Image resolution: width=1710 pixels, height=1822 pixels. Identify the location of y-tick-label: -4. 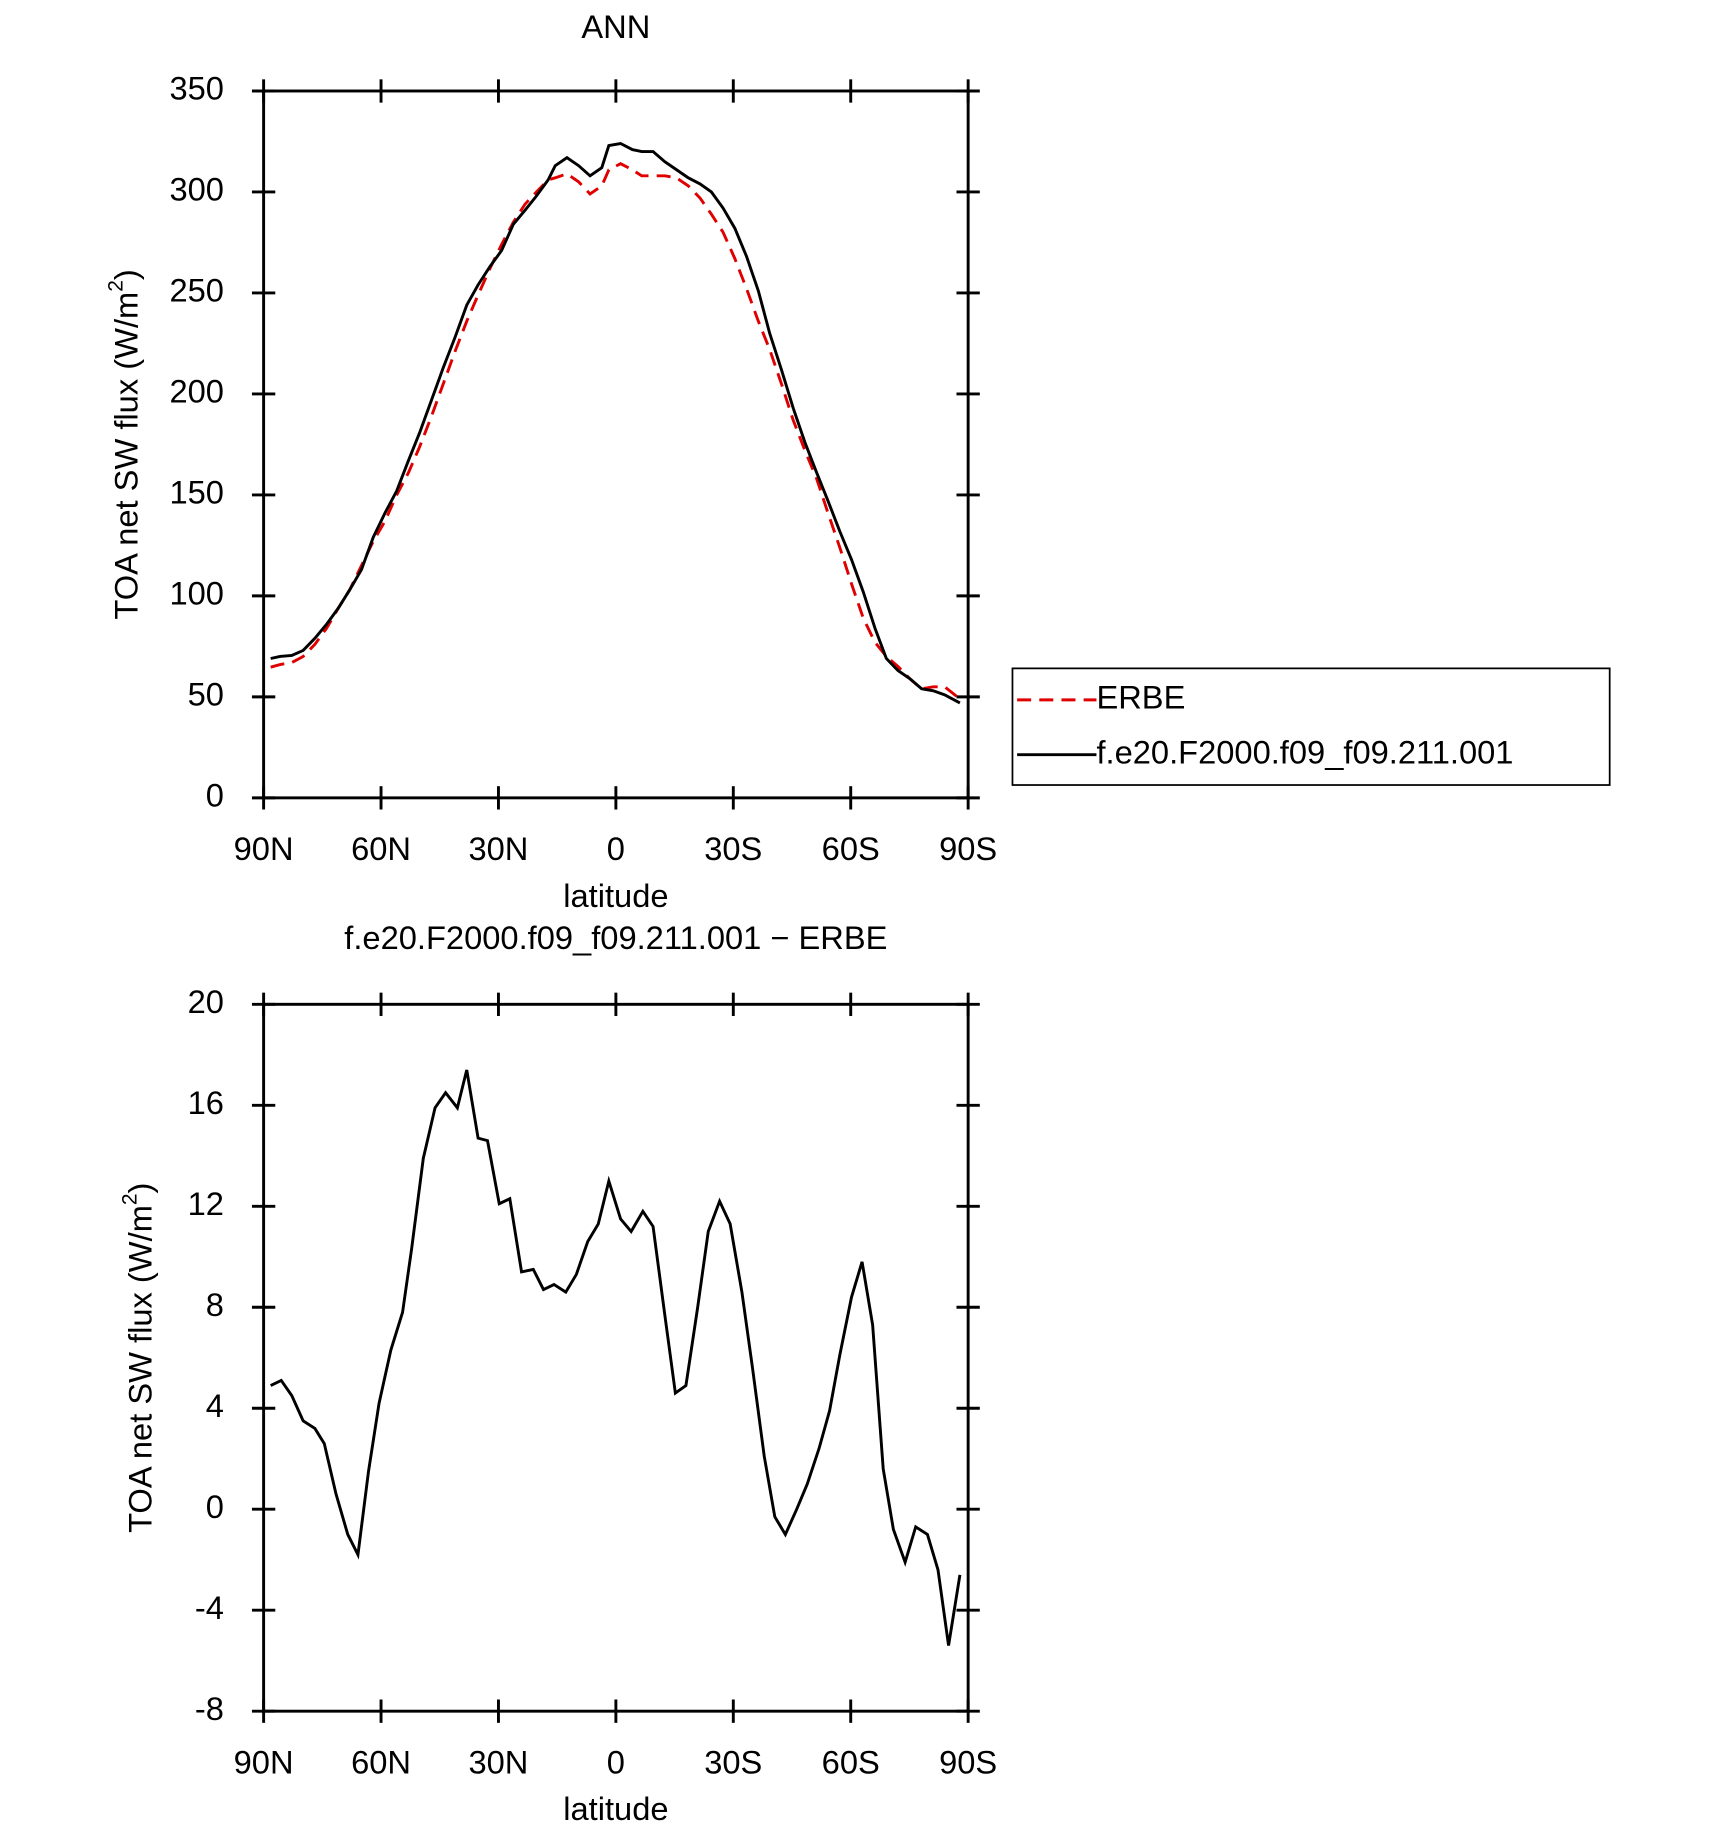
(209, 1607).